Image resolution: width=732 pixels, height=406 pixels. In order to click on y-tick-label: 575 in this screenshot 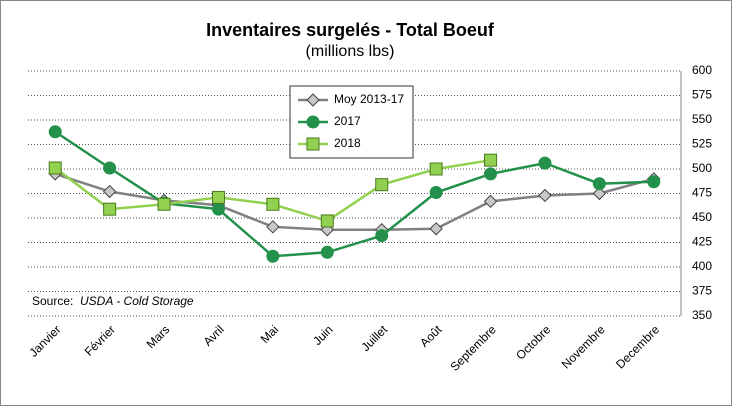, I will do `click(702, 95)`.